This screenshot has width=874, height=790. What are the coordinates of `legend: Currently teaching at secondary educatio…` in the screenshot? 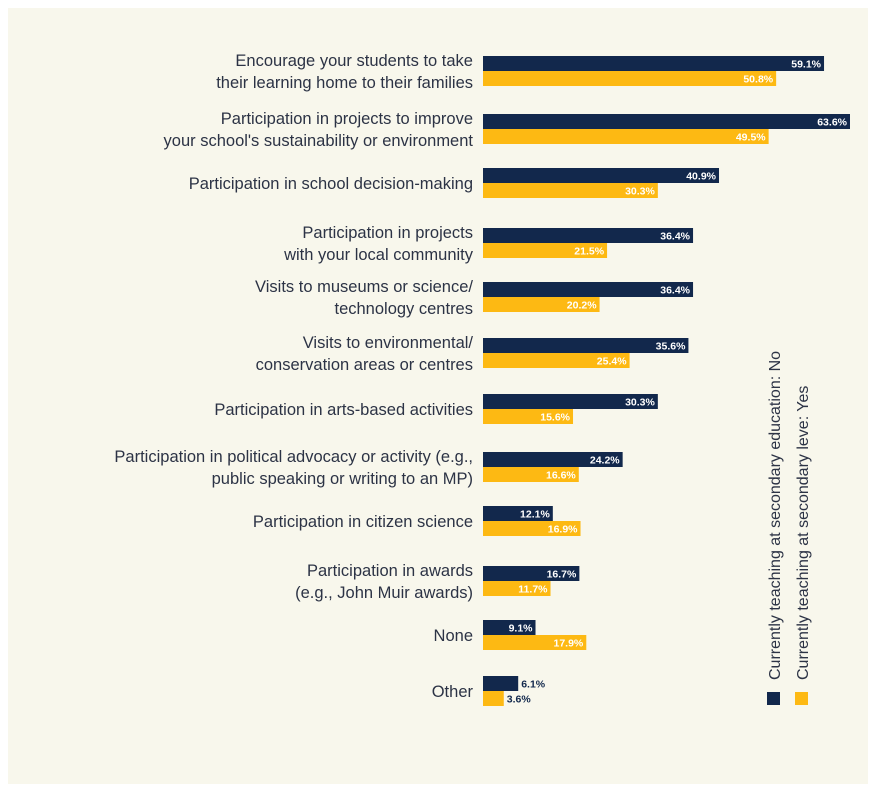 It's located at (789, 528).